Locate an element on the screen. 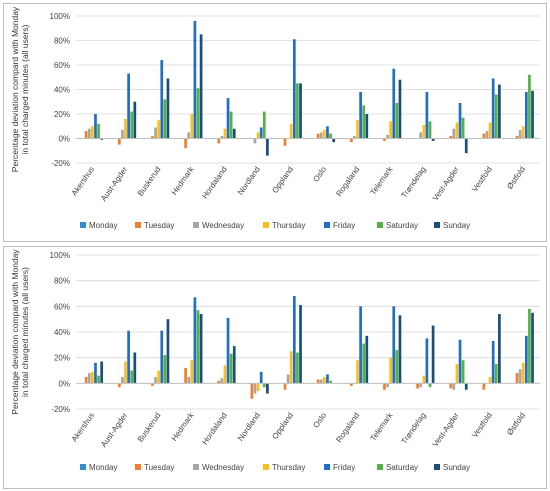  y-tick-label: 40% is located at coordinates (62, 90).